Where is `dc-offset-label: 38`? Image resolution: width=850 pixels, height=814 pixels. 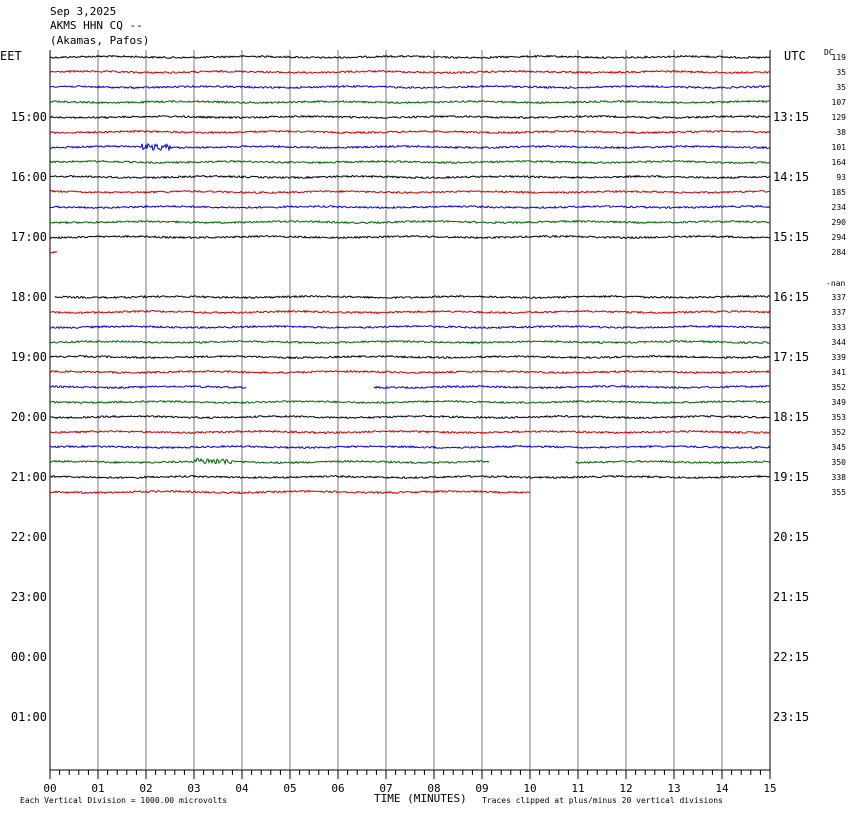 dc-offset-label: 38 is located at coordinates (841, 132).